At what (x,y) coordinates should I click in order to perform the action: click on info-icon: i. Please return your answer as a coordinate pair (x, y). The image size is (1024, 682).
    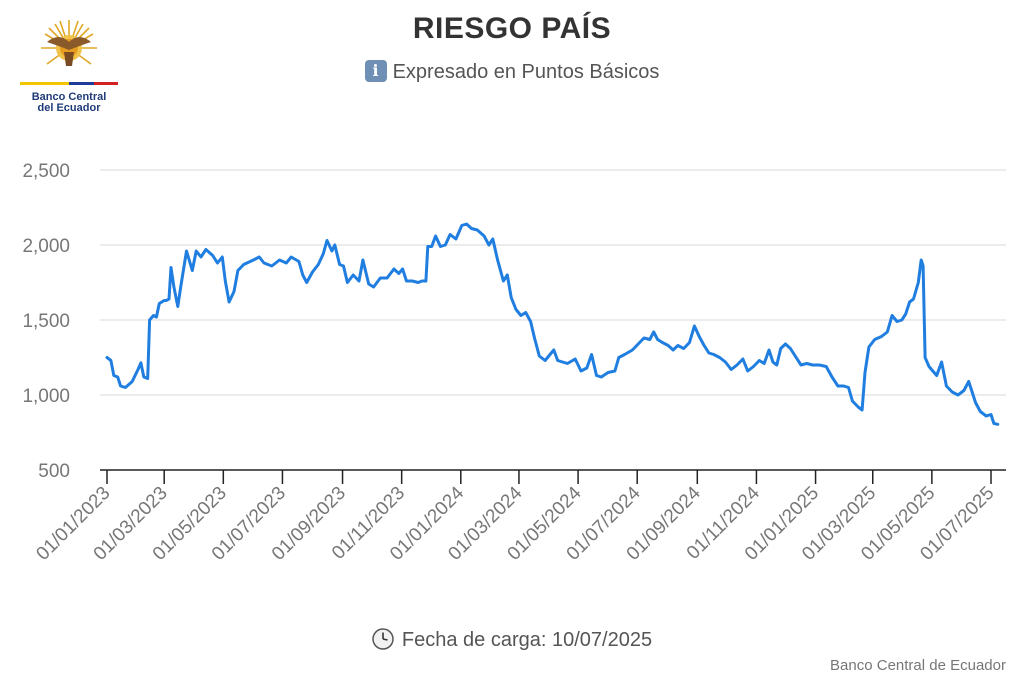
    Looking at the image, I should click on (375, 71).